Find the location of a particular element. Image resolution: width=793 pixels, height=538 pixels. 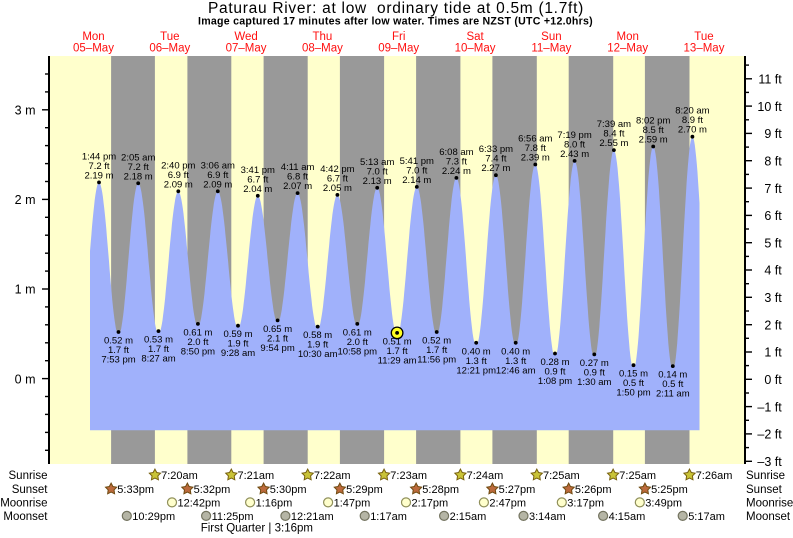

svg-text: 5:17am is located at coordinates (706, 517).